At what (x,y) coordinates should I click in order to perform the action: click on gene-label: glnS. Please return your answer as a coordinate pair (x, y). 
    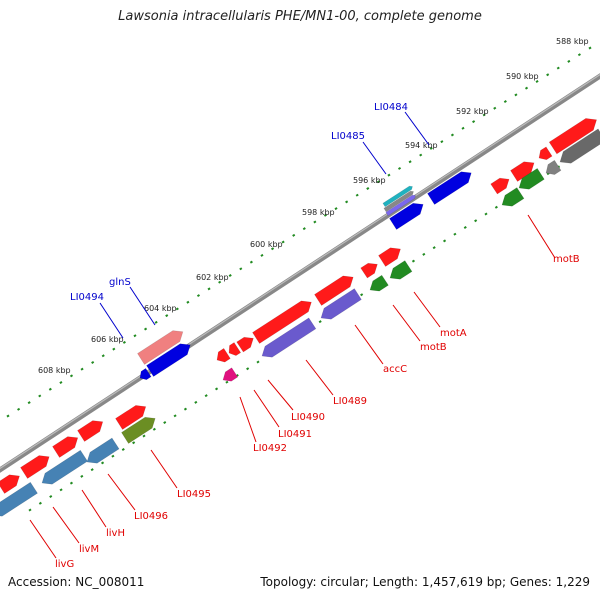
    Looking at the image, I should click on (120, 282).